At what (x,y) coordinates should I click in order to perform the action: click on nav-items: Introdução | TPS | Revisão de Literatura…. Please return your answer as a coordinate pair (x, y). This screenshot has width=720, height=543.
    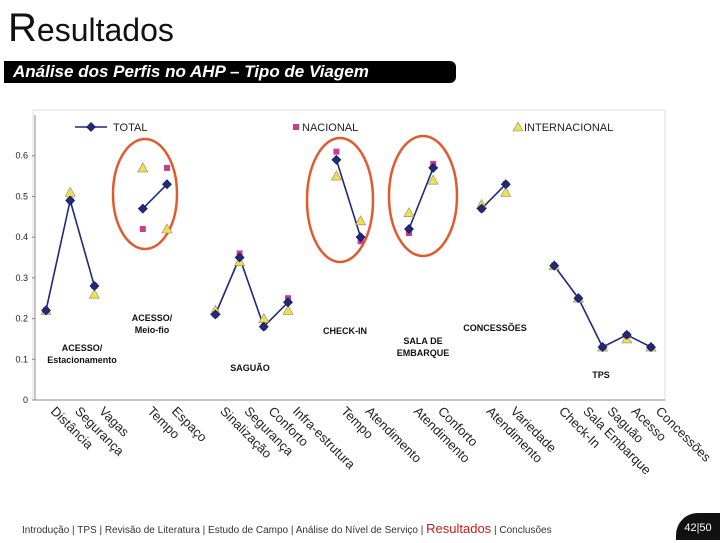
    Looking at the image, I should click on (223, 530).